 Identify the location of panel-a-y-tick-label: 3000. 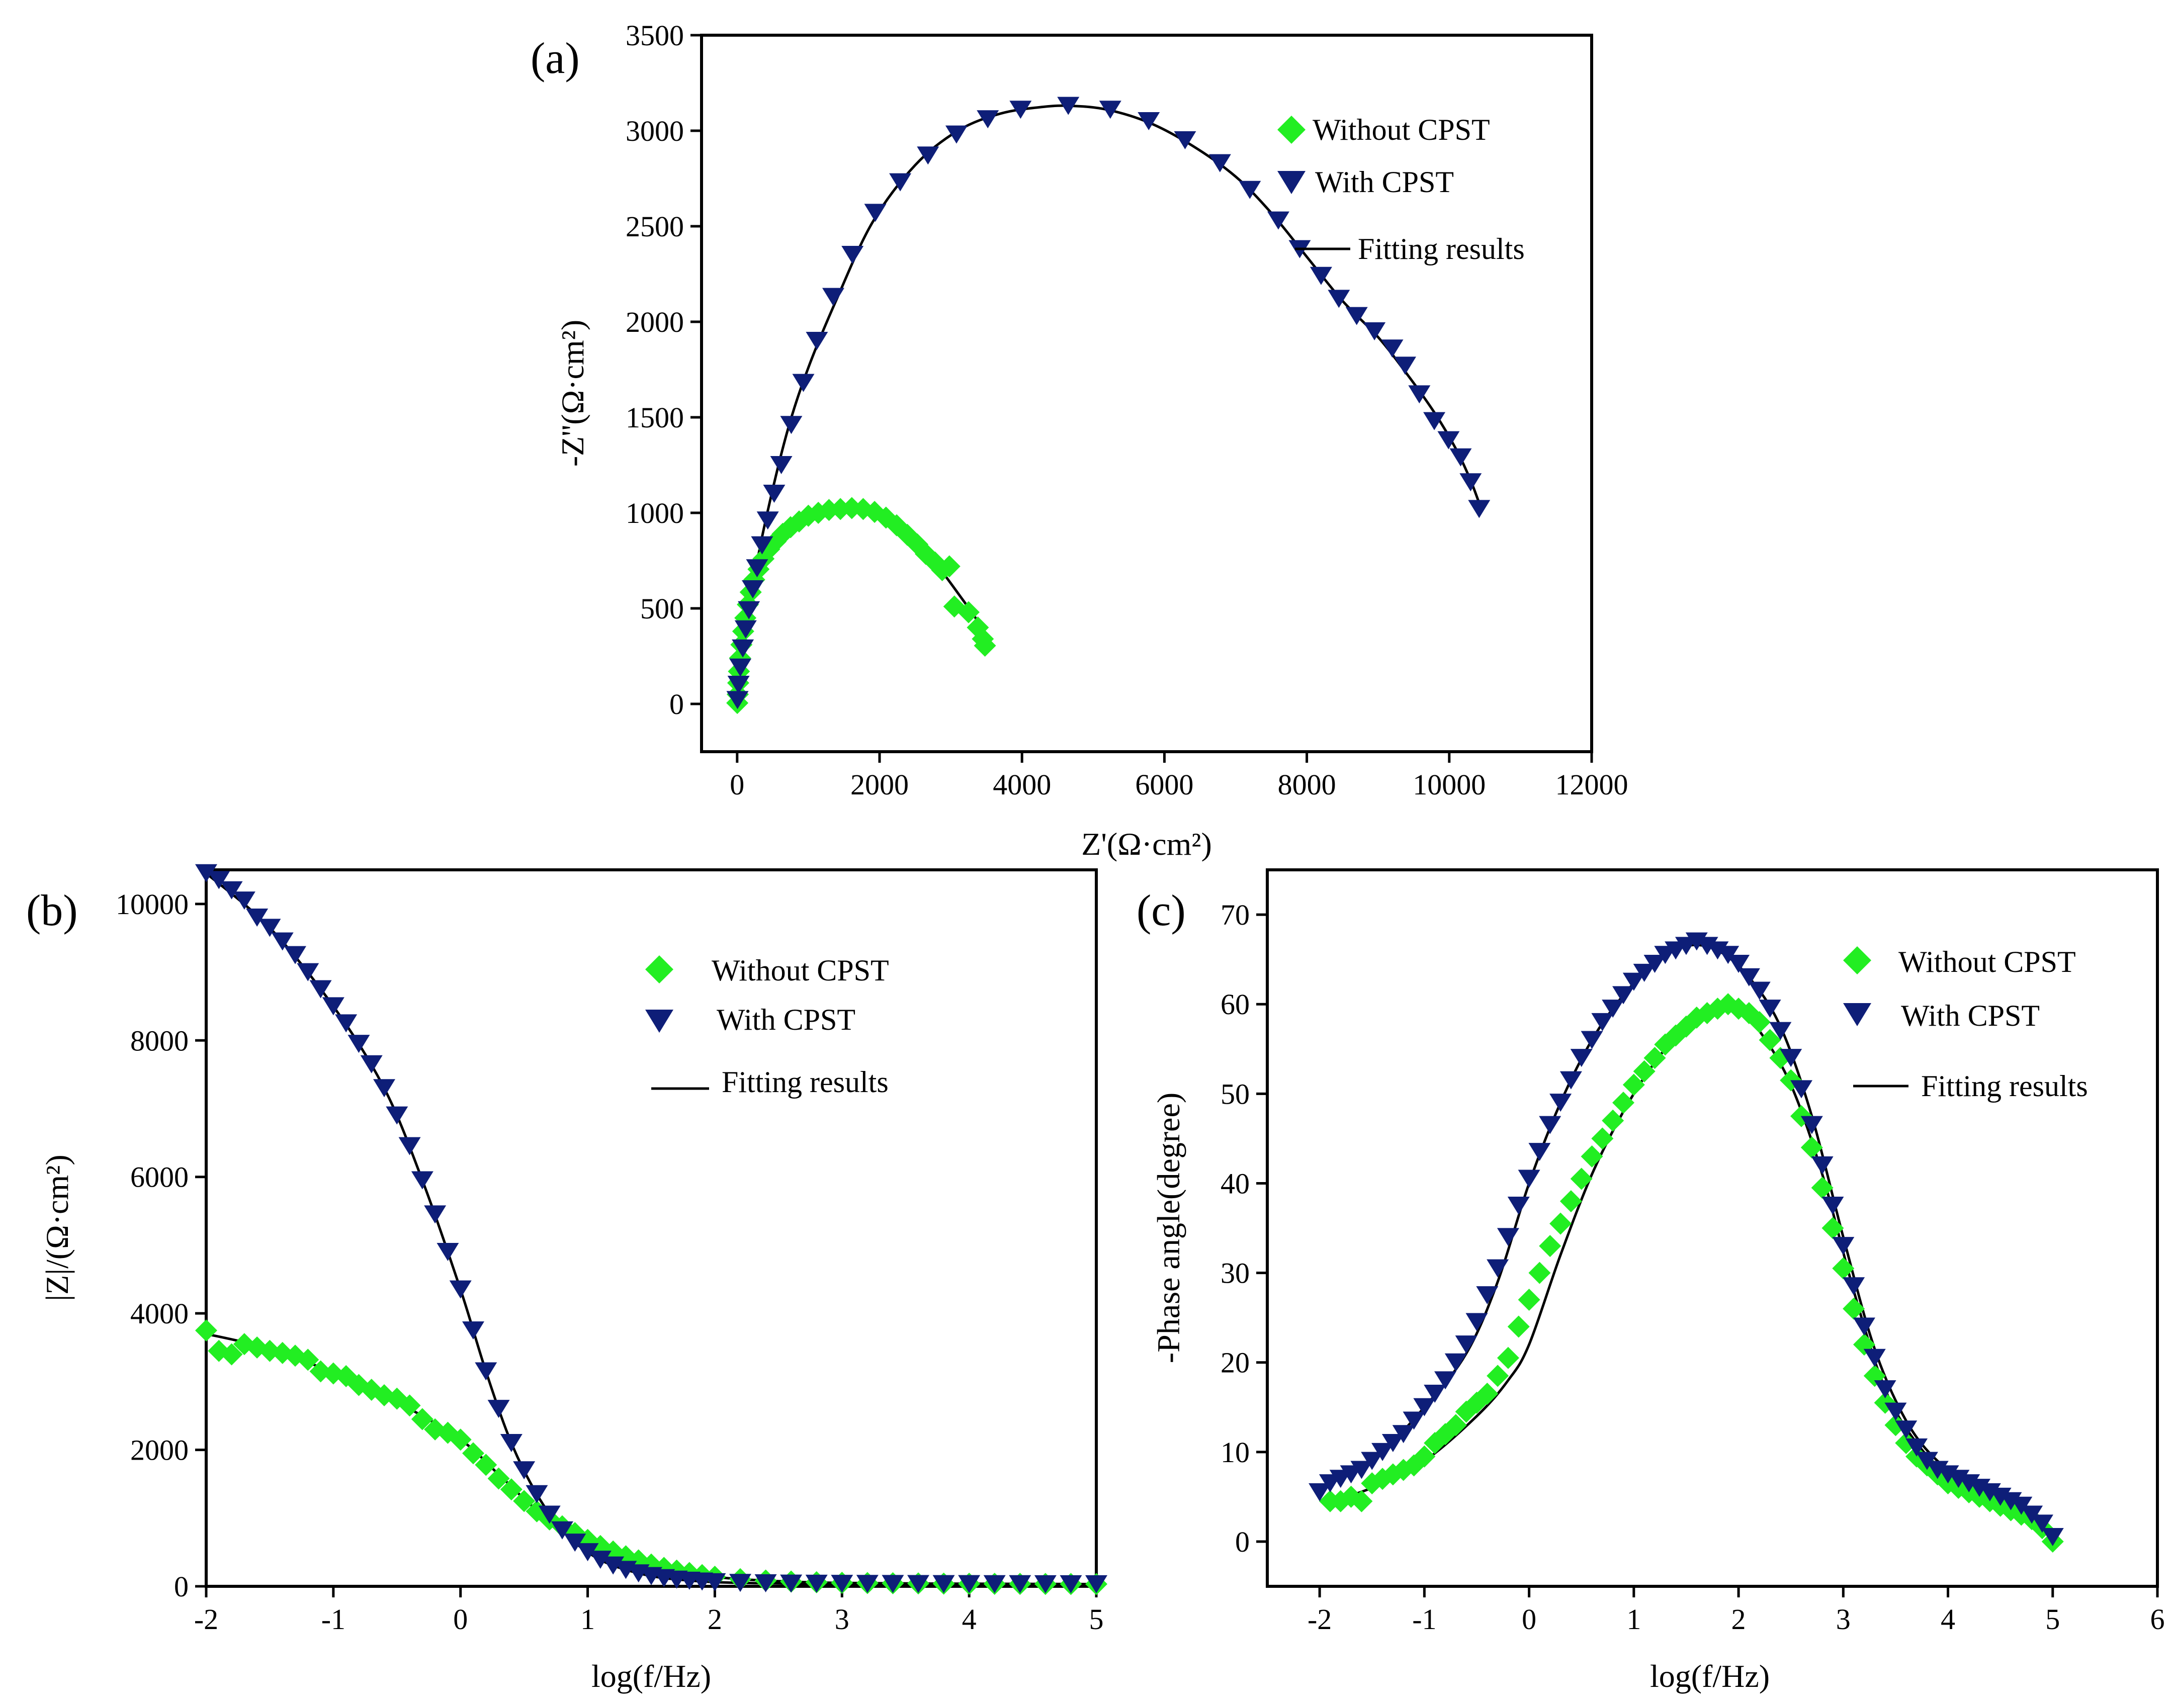
(655, 131).